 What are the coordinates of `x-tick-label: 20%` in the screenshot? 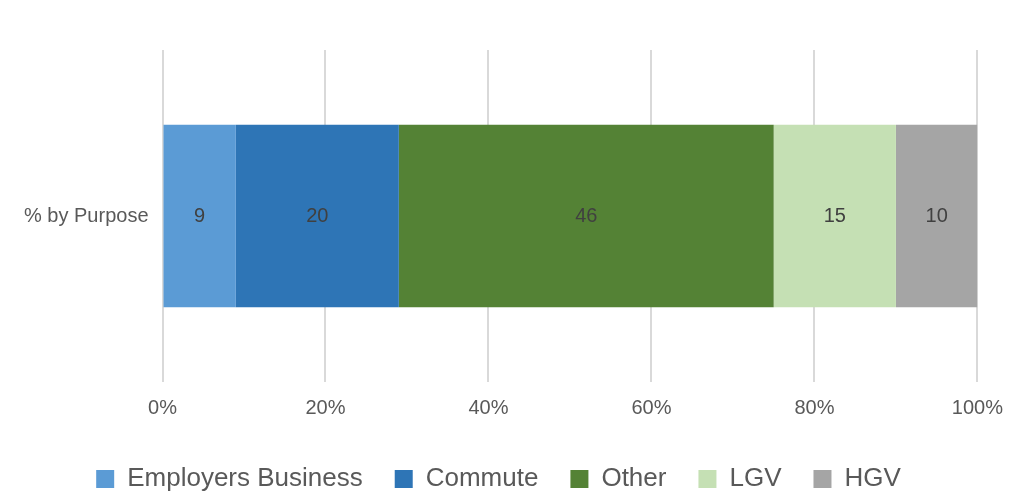 It's located at (325, 406).